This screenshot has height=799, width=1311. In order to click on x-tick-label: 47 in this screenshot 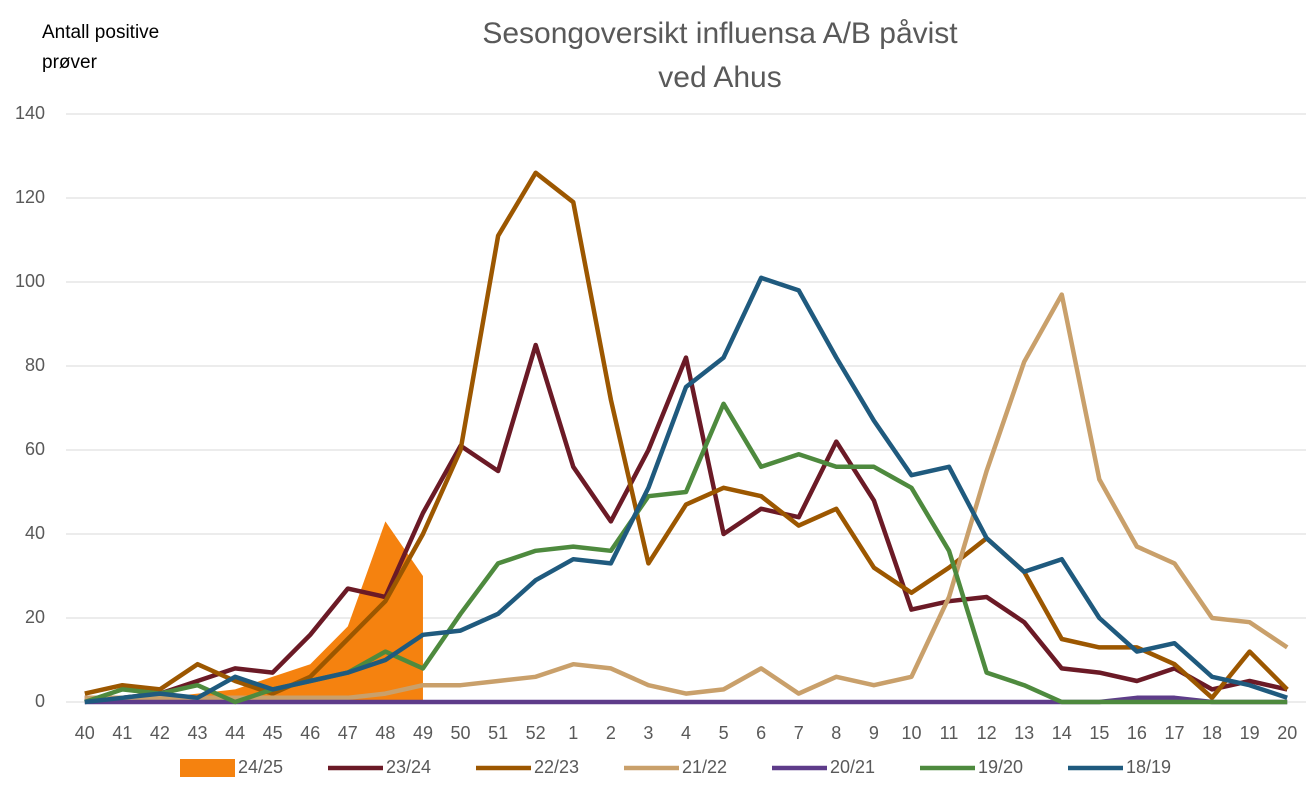, I will do `click(348, 733)`.